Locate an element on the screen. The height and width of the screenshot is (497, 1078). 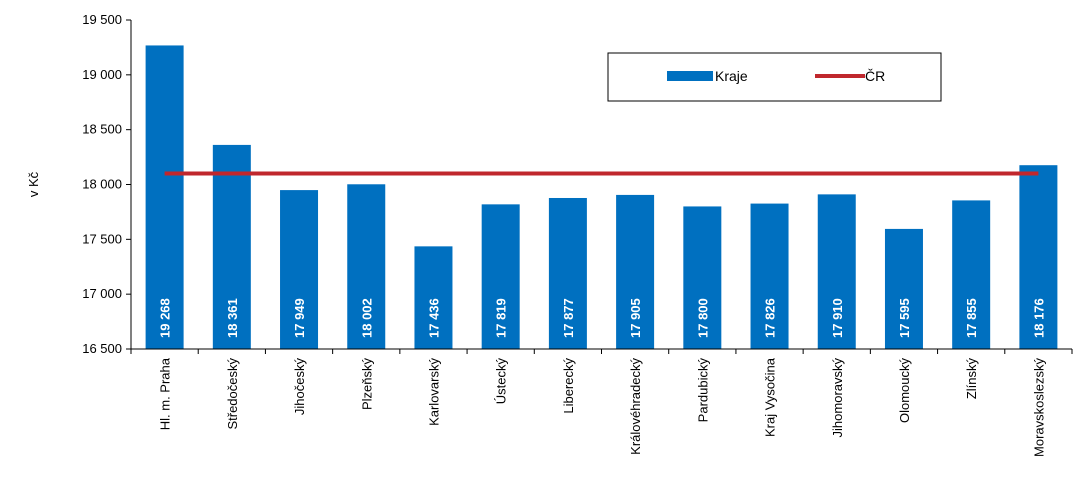
y-tick-label: 18 500 is located at coordinates (102, 129).